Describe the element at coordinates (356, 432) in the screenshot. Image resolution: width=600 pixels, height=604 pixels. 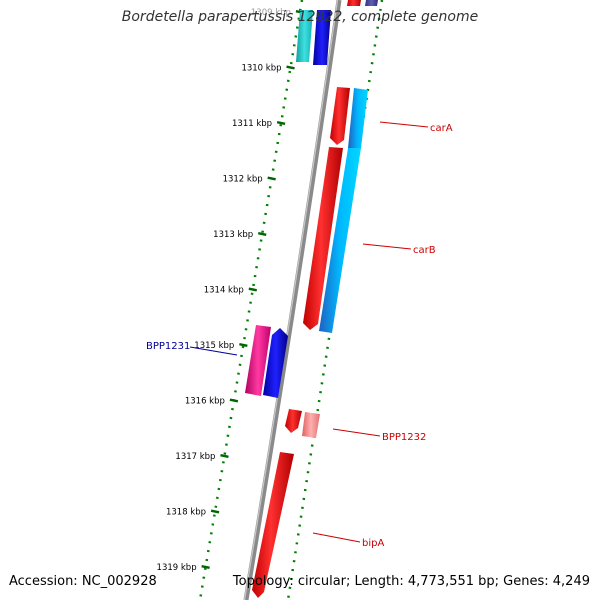
I see `bpp1232-leader` at that location.